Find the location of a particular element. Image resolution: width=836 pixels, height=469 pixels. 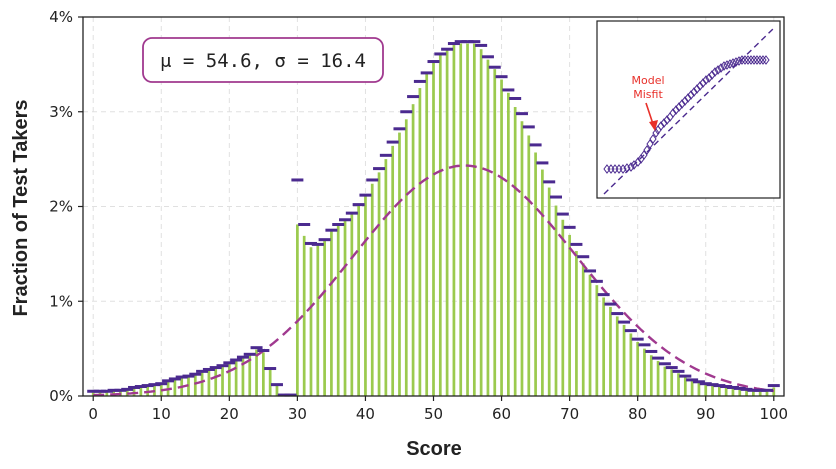

qq-points is located at coordinates (686, 114).